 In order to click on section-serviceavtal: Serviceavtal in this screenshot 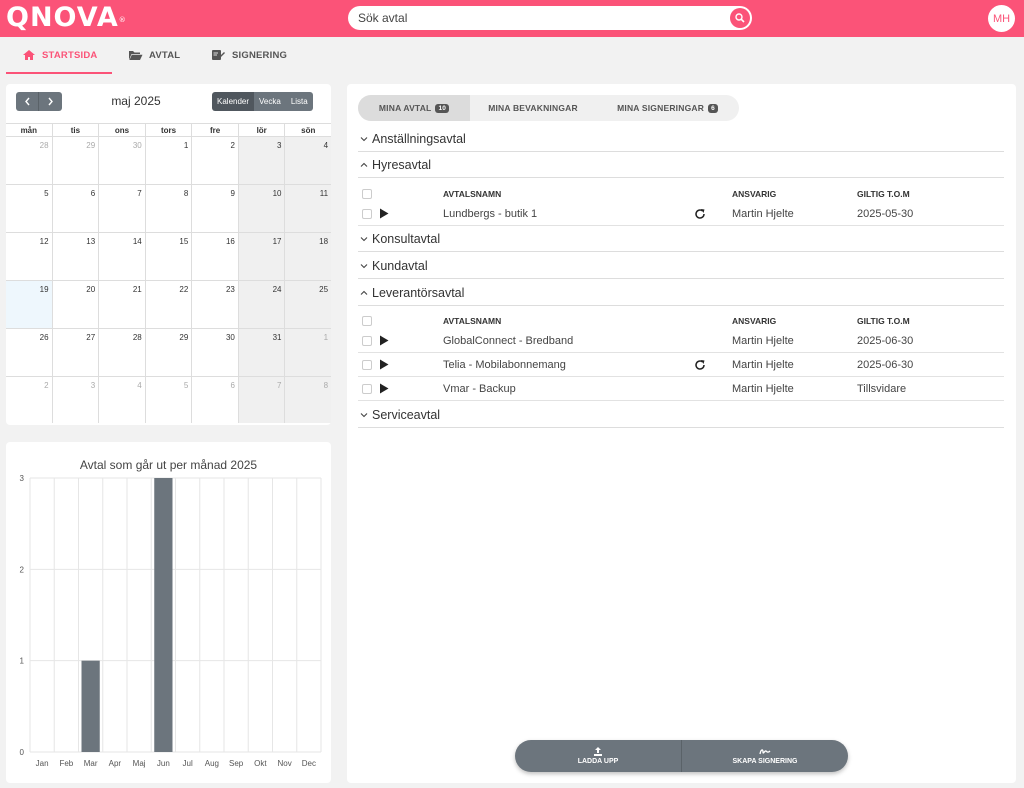, I will do `click(681, 415)`.